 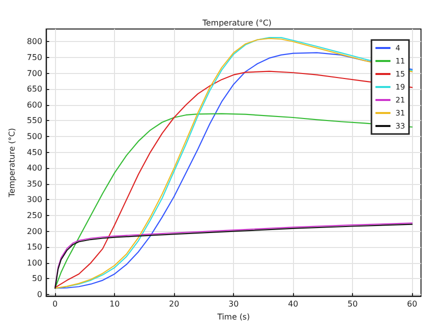 What do you see at coordinates (34, 247) in the screenshot?
I see `y-tick-label: 150` at bounding box center [34, 247].